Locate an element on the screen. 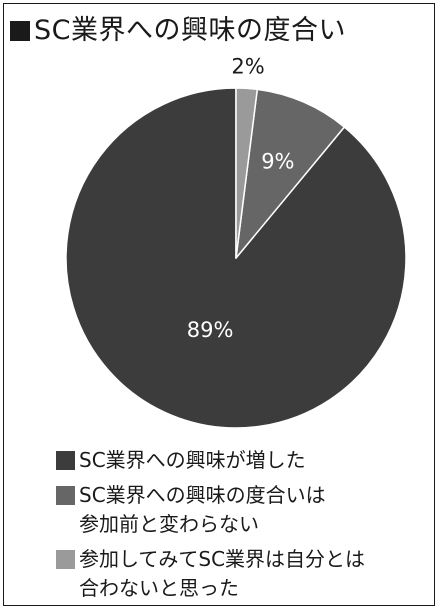  legend-item-not-suited: 参加してみてSC業界は自分とは 合わないと思った is located at coordinates (241, 574).